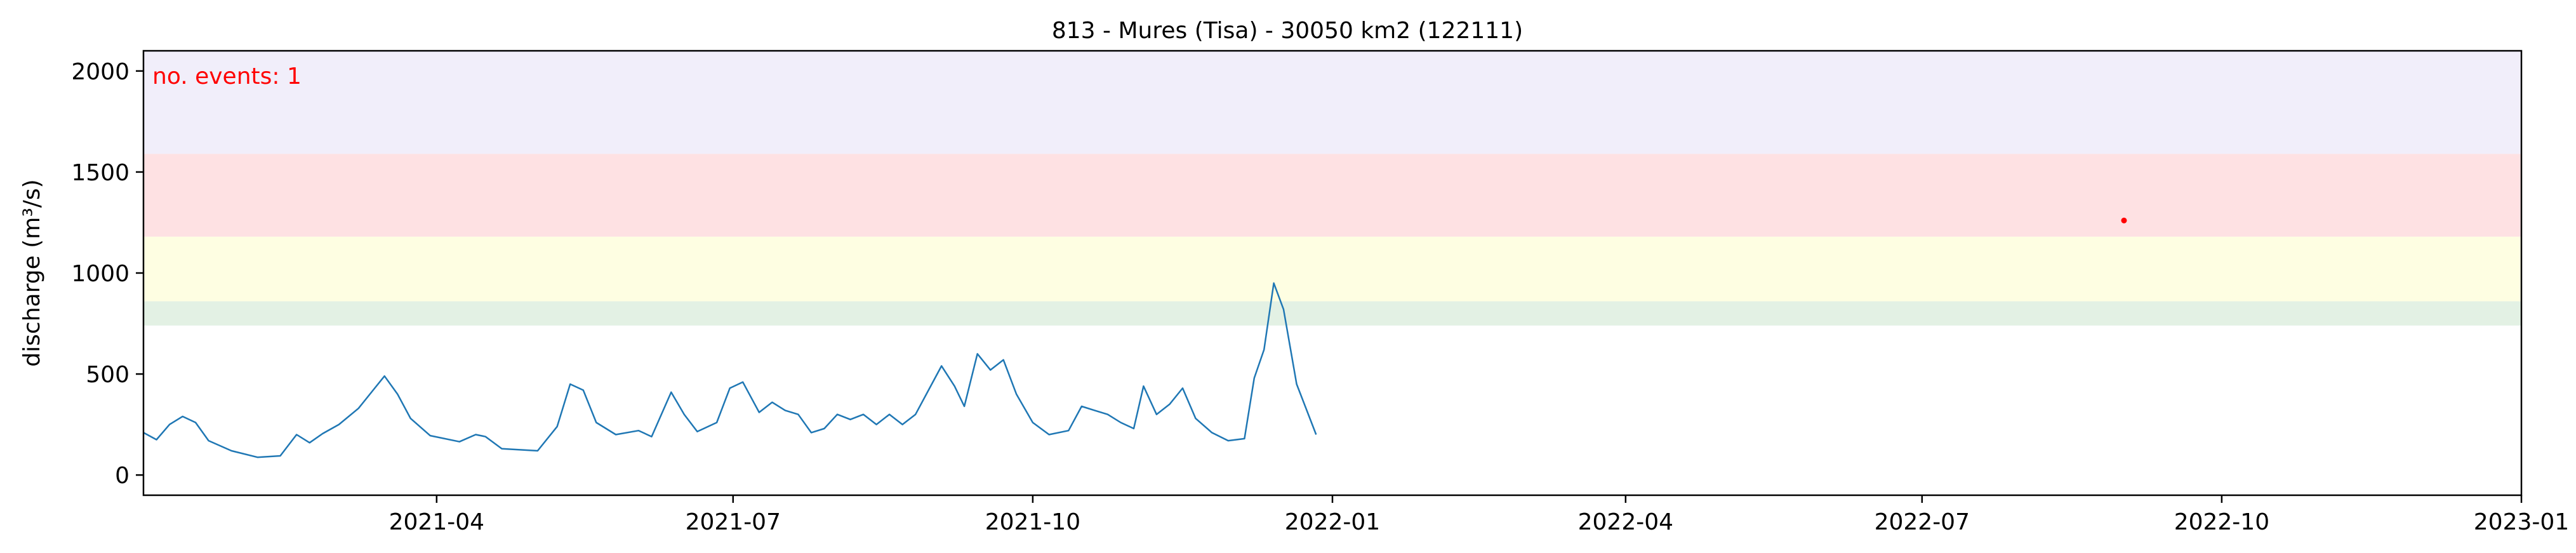 The image size is (2576, 553). I want to click on x-tick-label: 2022-01, so click(1332, 522).